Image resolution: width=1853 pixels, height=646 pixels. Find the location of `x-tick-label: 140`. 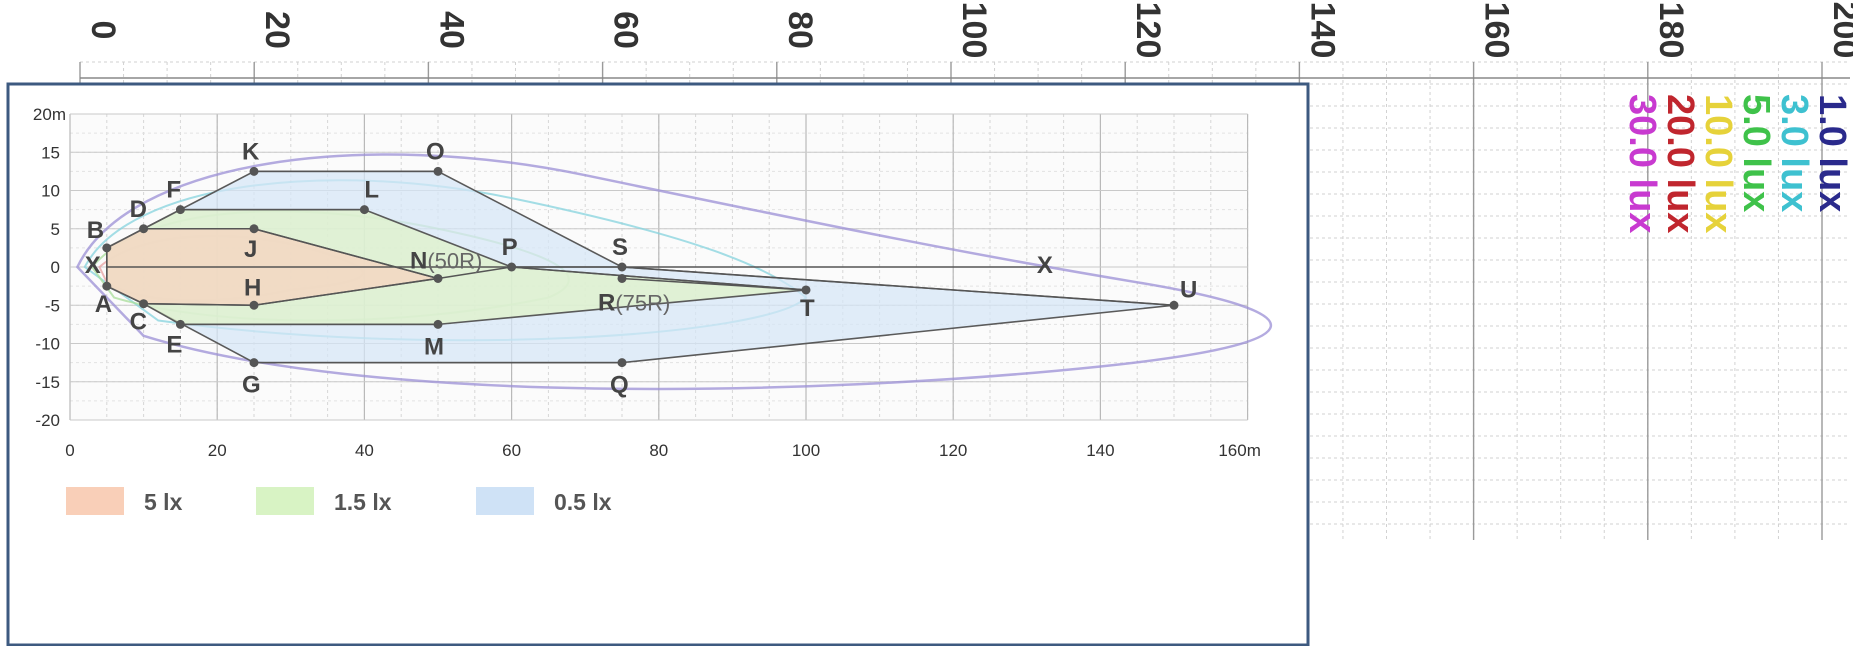

x-tick-label: 140 is located at coordinates (1100, 450).